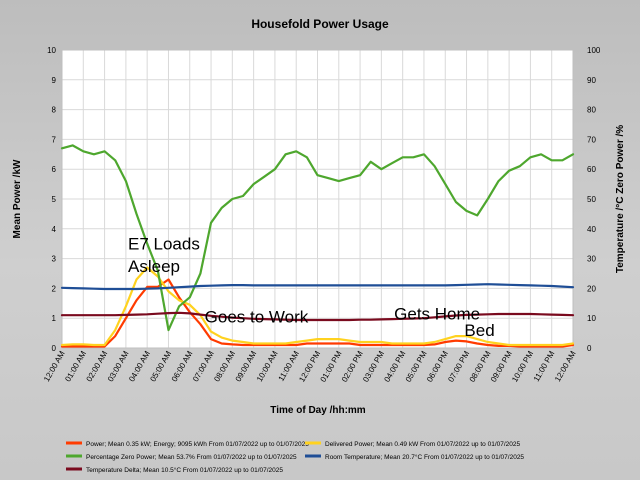 This screenshot has width=640, height=480. Describe the element at coordinates (317, 410) in the screenshot. I see `x-axis-label: Time of Day /hh:mm` at that location.